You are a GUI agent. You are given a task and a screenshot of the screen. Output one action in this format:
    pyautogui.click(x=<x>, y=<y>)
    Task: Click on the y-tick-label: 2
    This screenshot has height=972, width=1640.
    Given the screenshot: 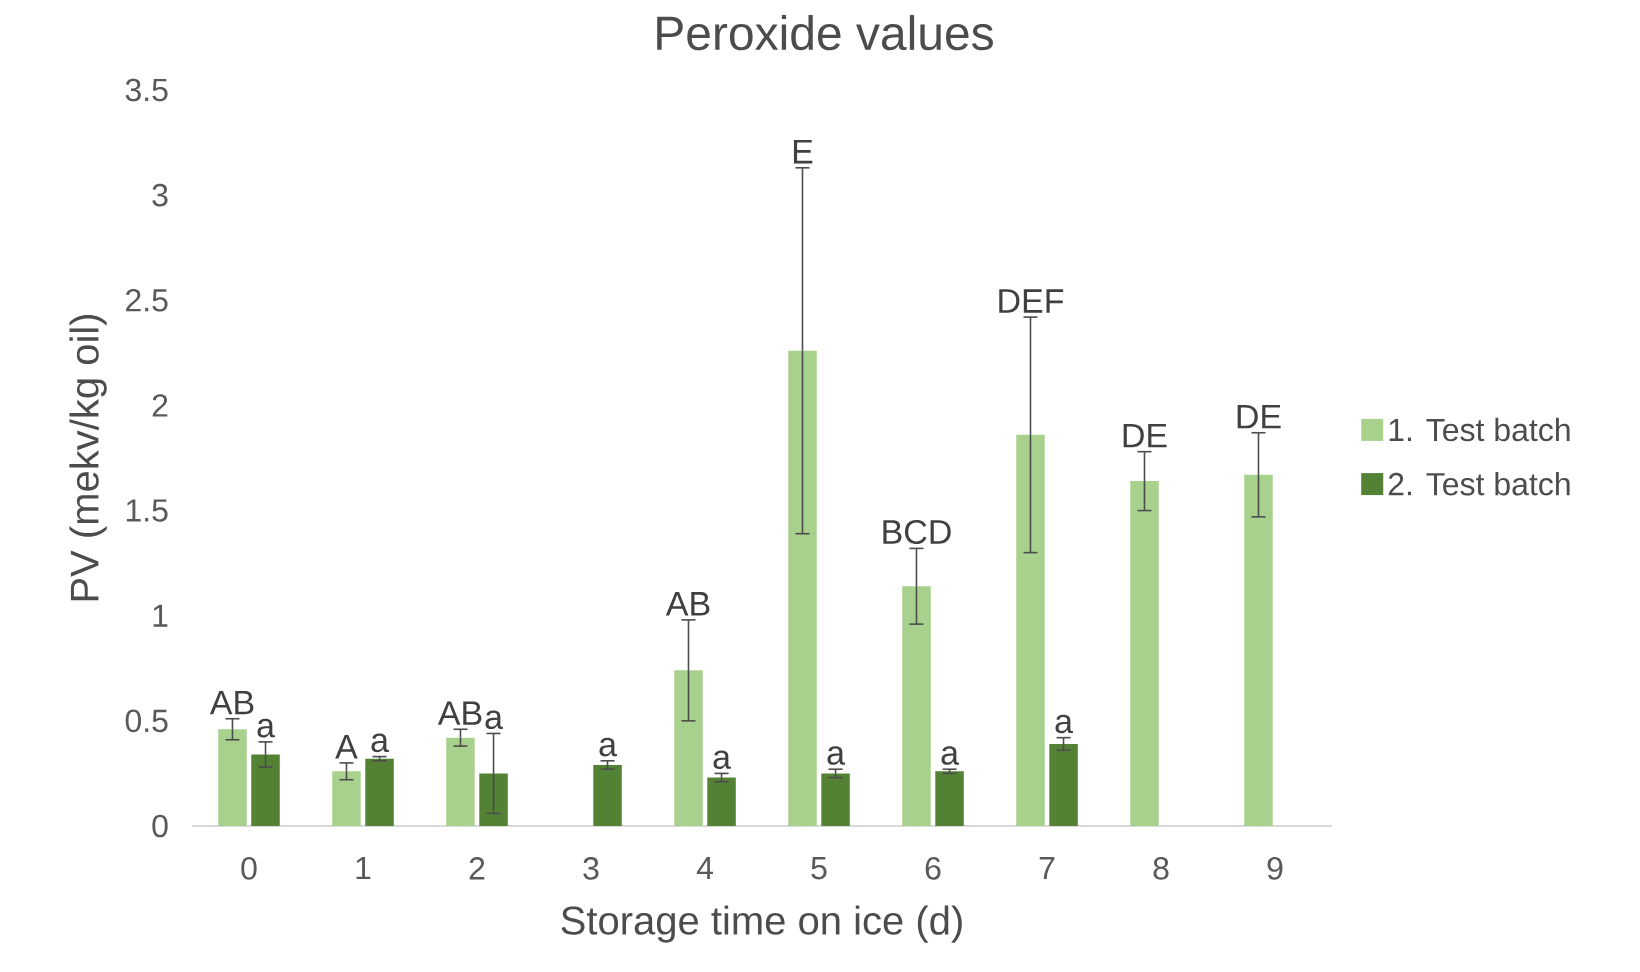 What is the action you would take?
    pyautogui.click(x=160, y=405)
    